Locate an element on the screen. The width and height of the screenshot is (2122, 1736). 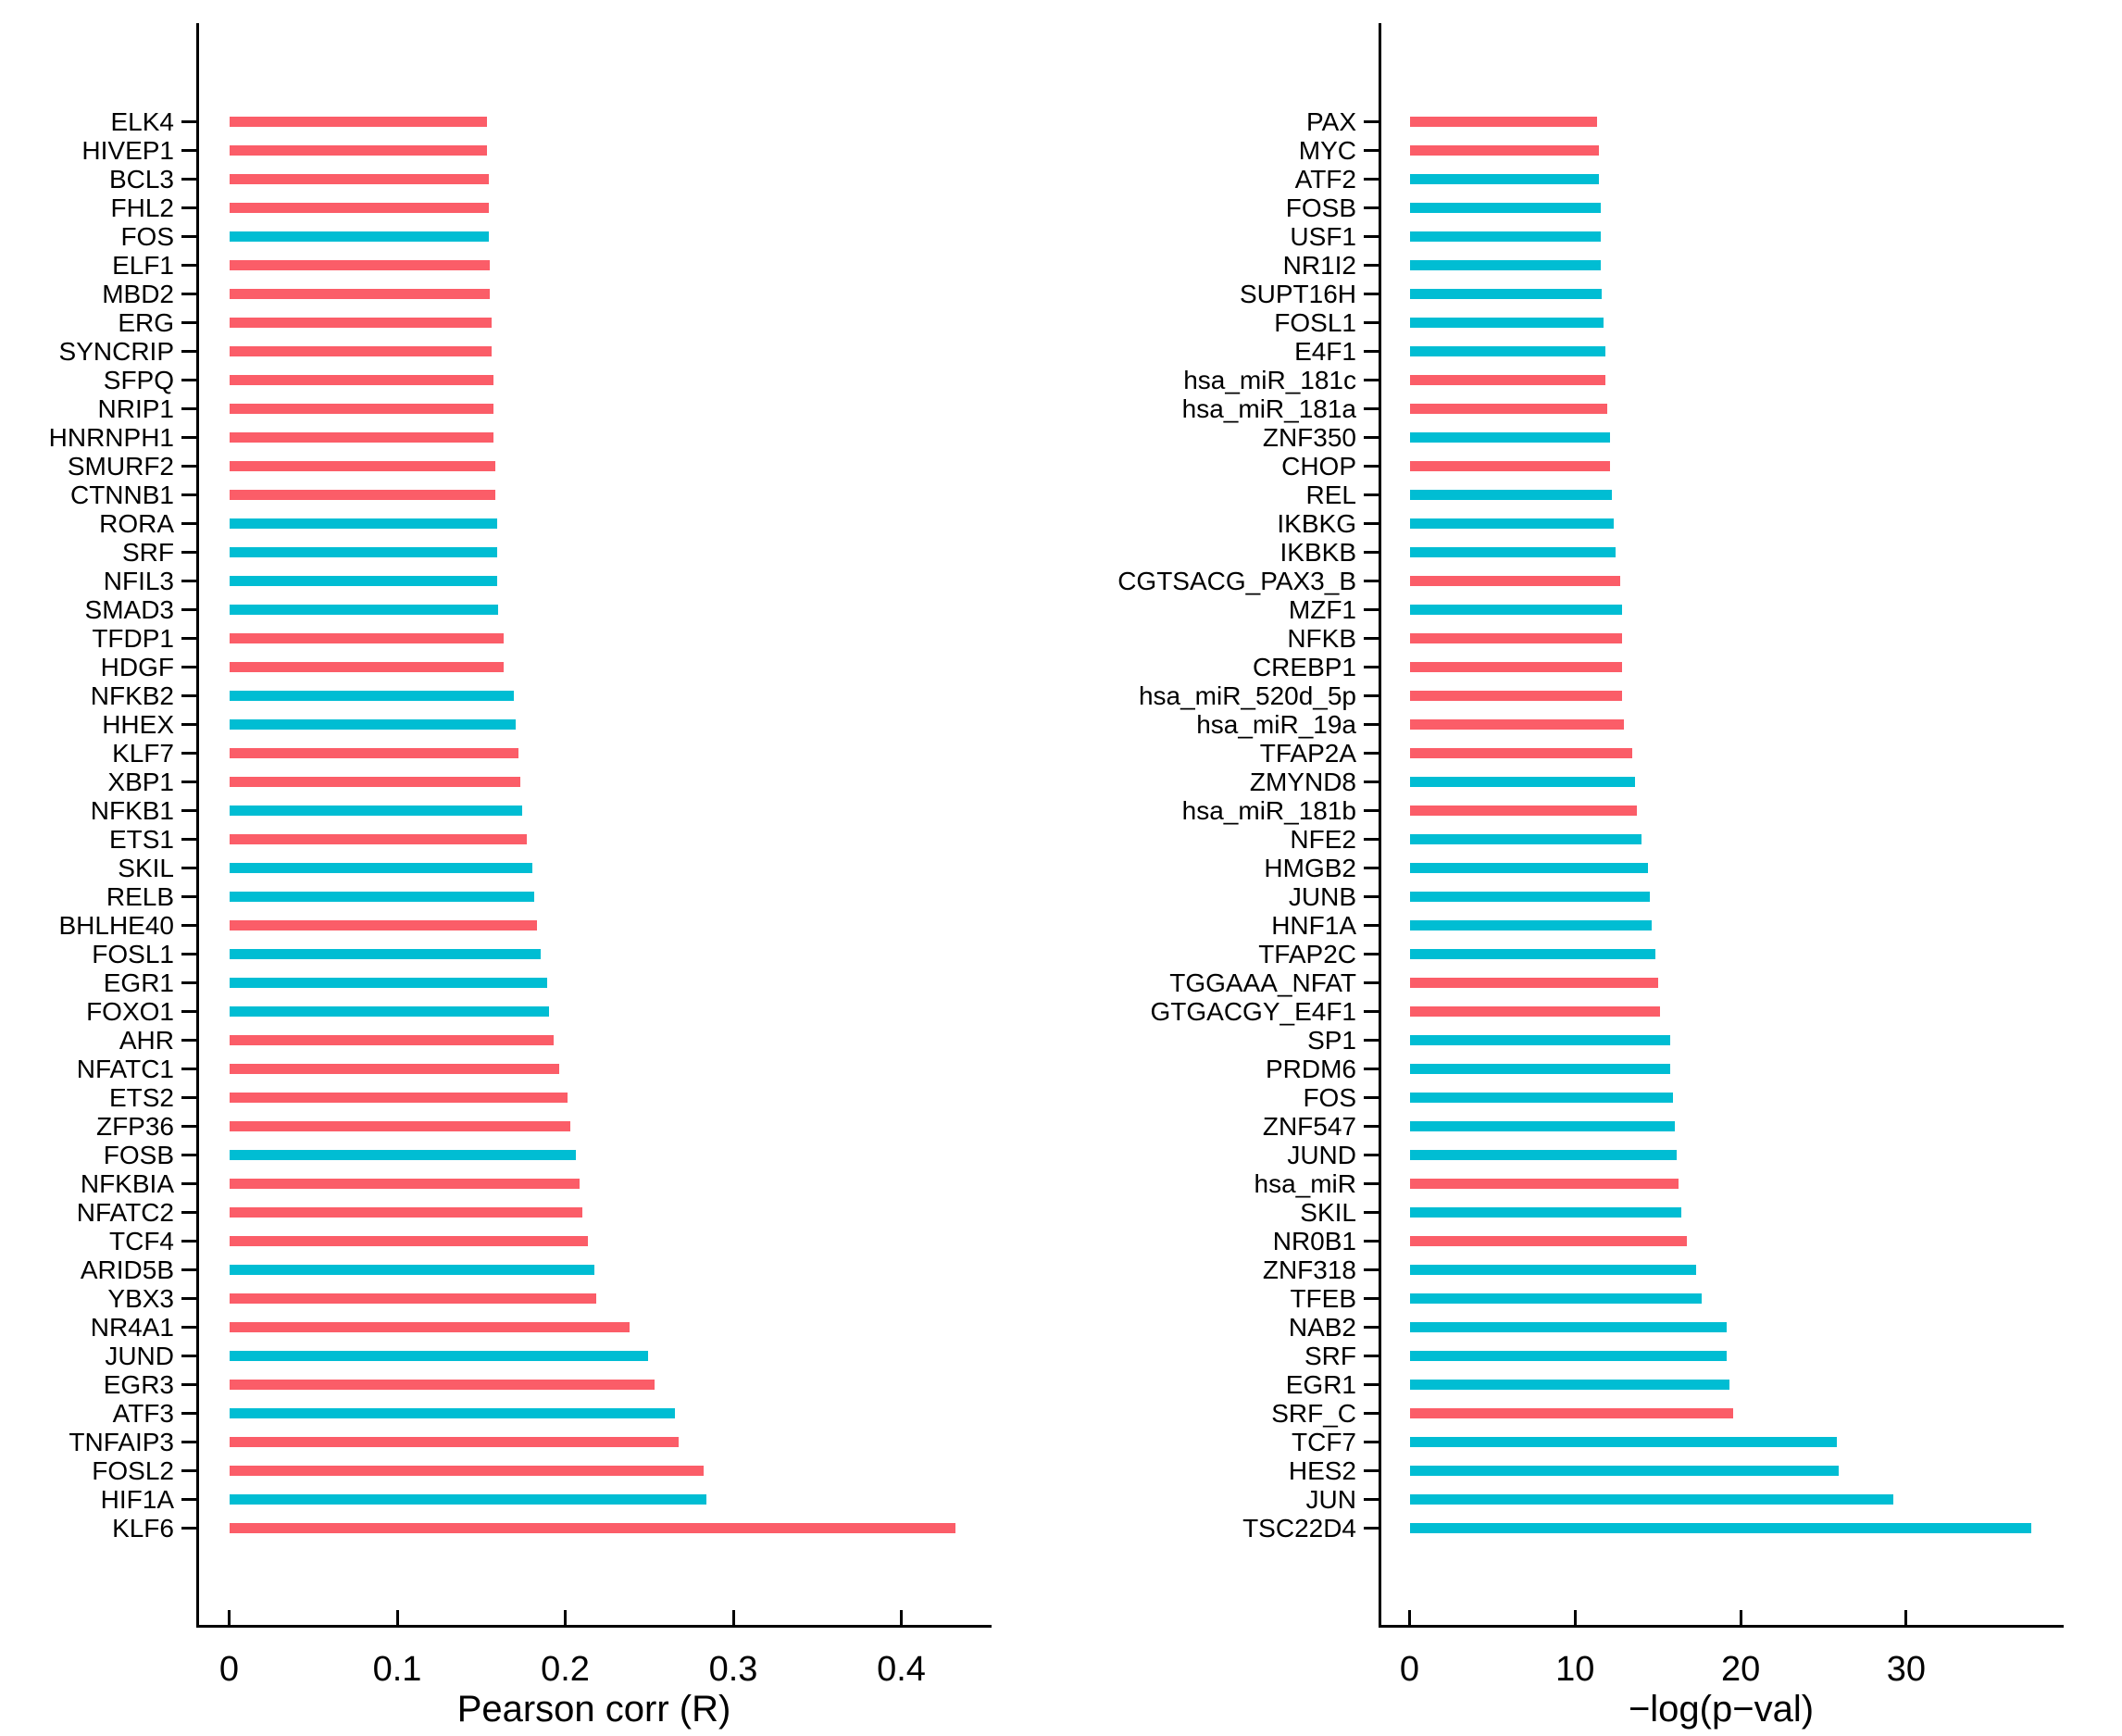
bar-row: ATF3 is located at coordinates (1061, 1413).